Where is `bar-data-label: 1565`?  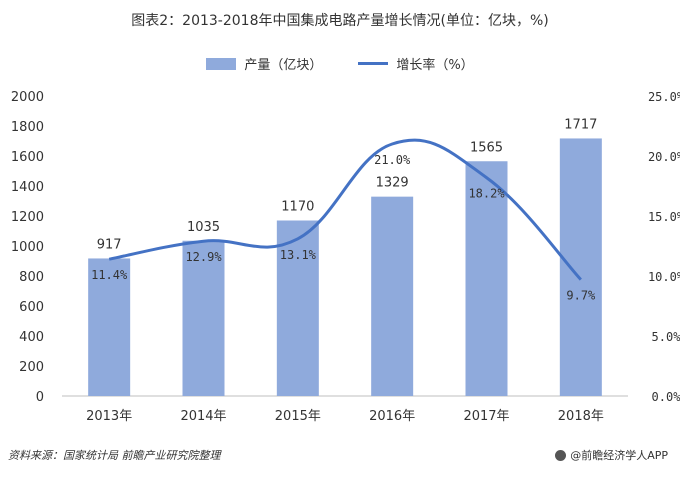
bar-data-label: 1565 is located at coordinates (486, 147).